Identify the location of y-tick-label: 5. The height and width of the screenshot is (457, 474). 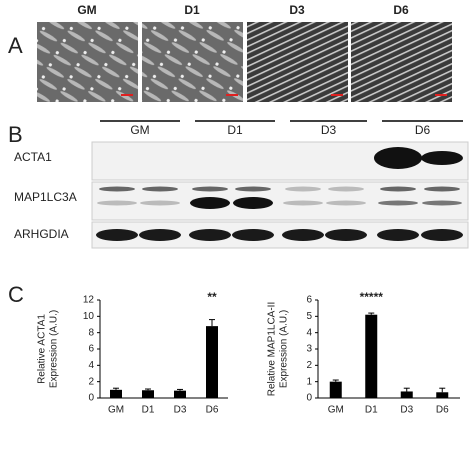
(309, 316).